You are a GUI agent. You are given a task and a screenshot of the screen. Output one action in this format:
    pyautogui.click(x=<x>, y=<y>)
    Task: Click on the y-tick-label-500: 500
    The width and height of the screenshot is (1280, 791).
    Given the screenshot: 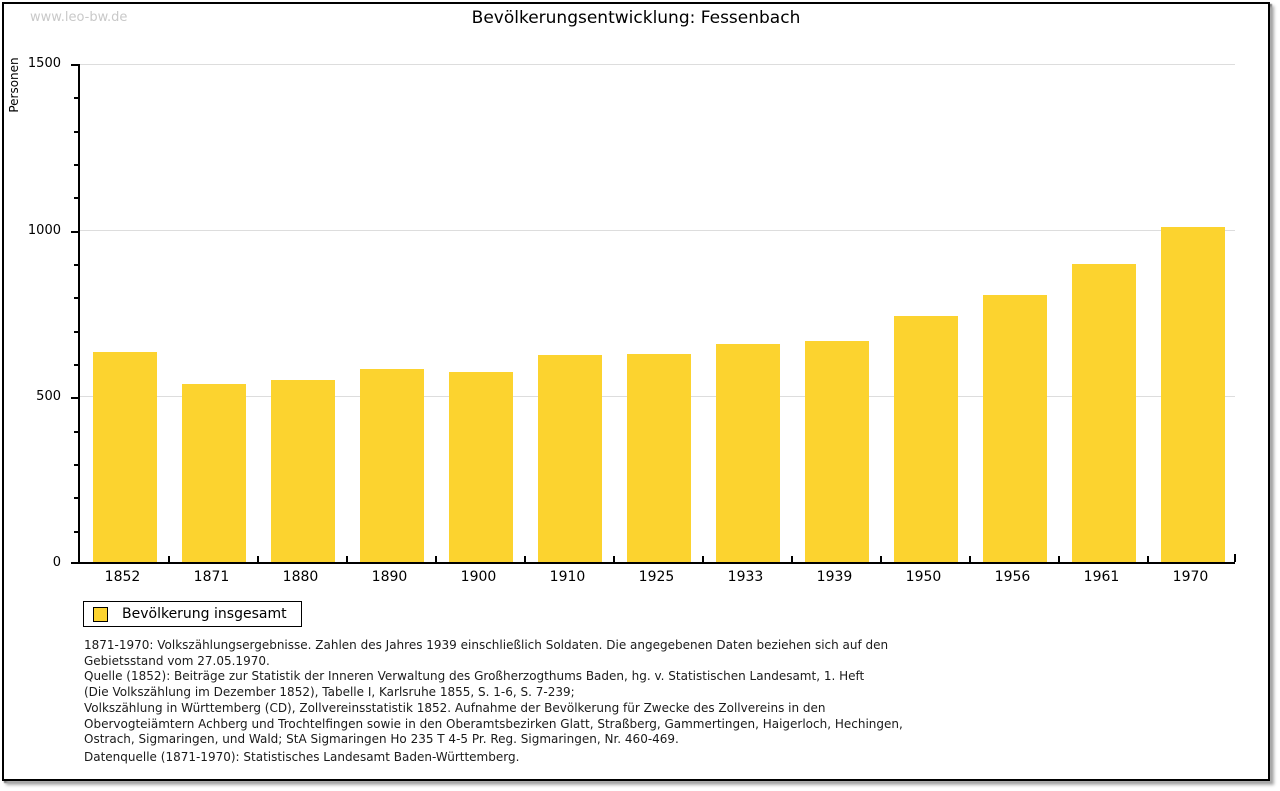 What is the action you would take?
    pyautogui.click(x=48, y=397)
    